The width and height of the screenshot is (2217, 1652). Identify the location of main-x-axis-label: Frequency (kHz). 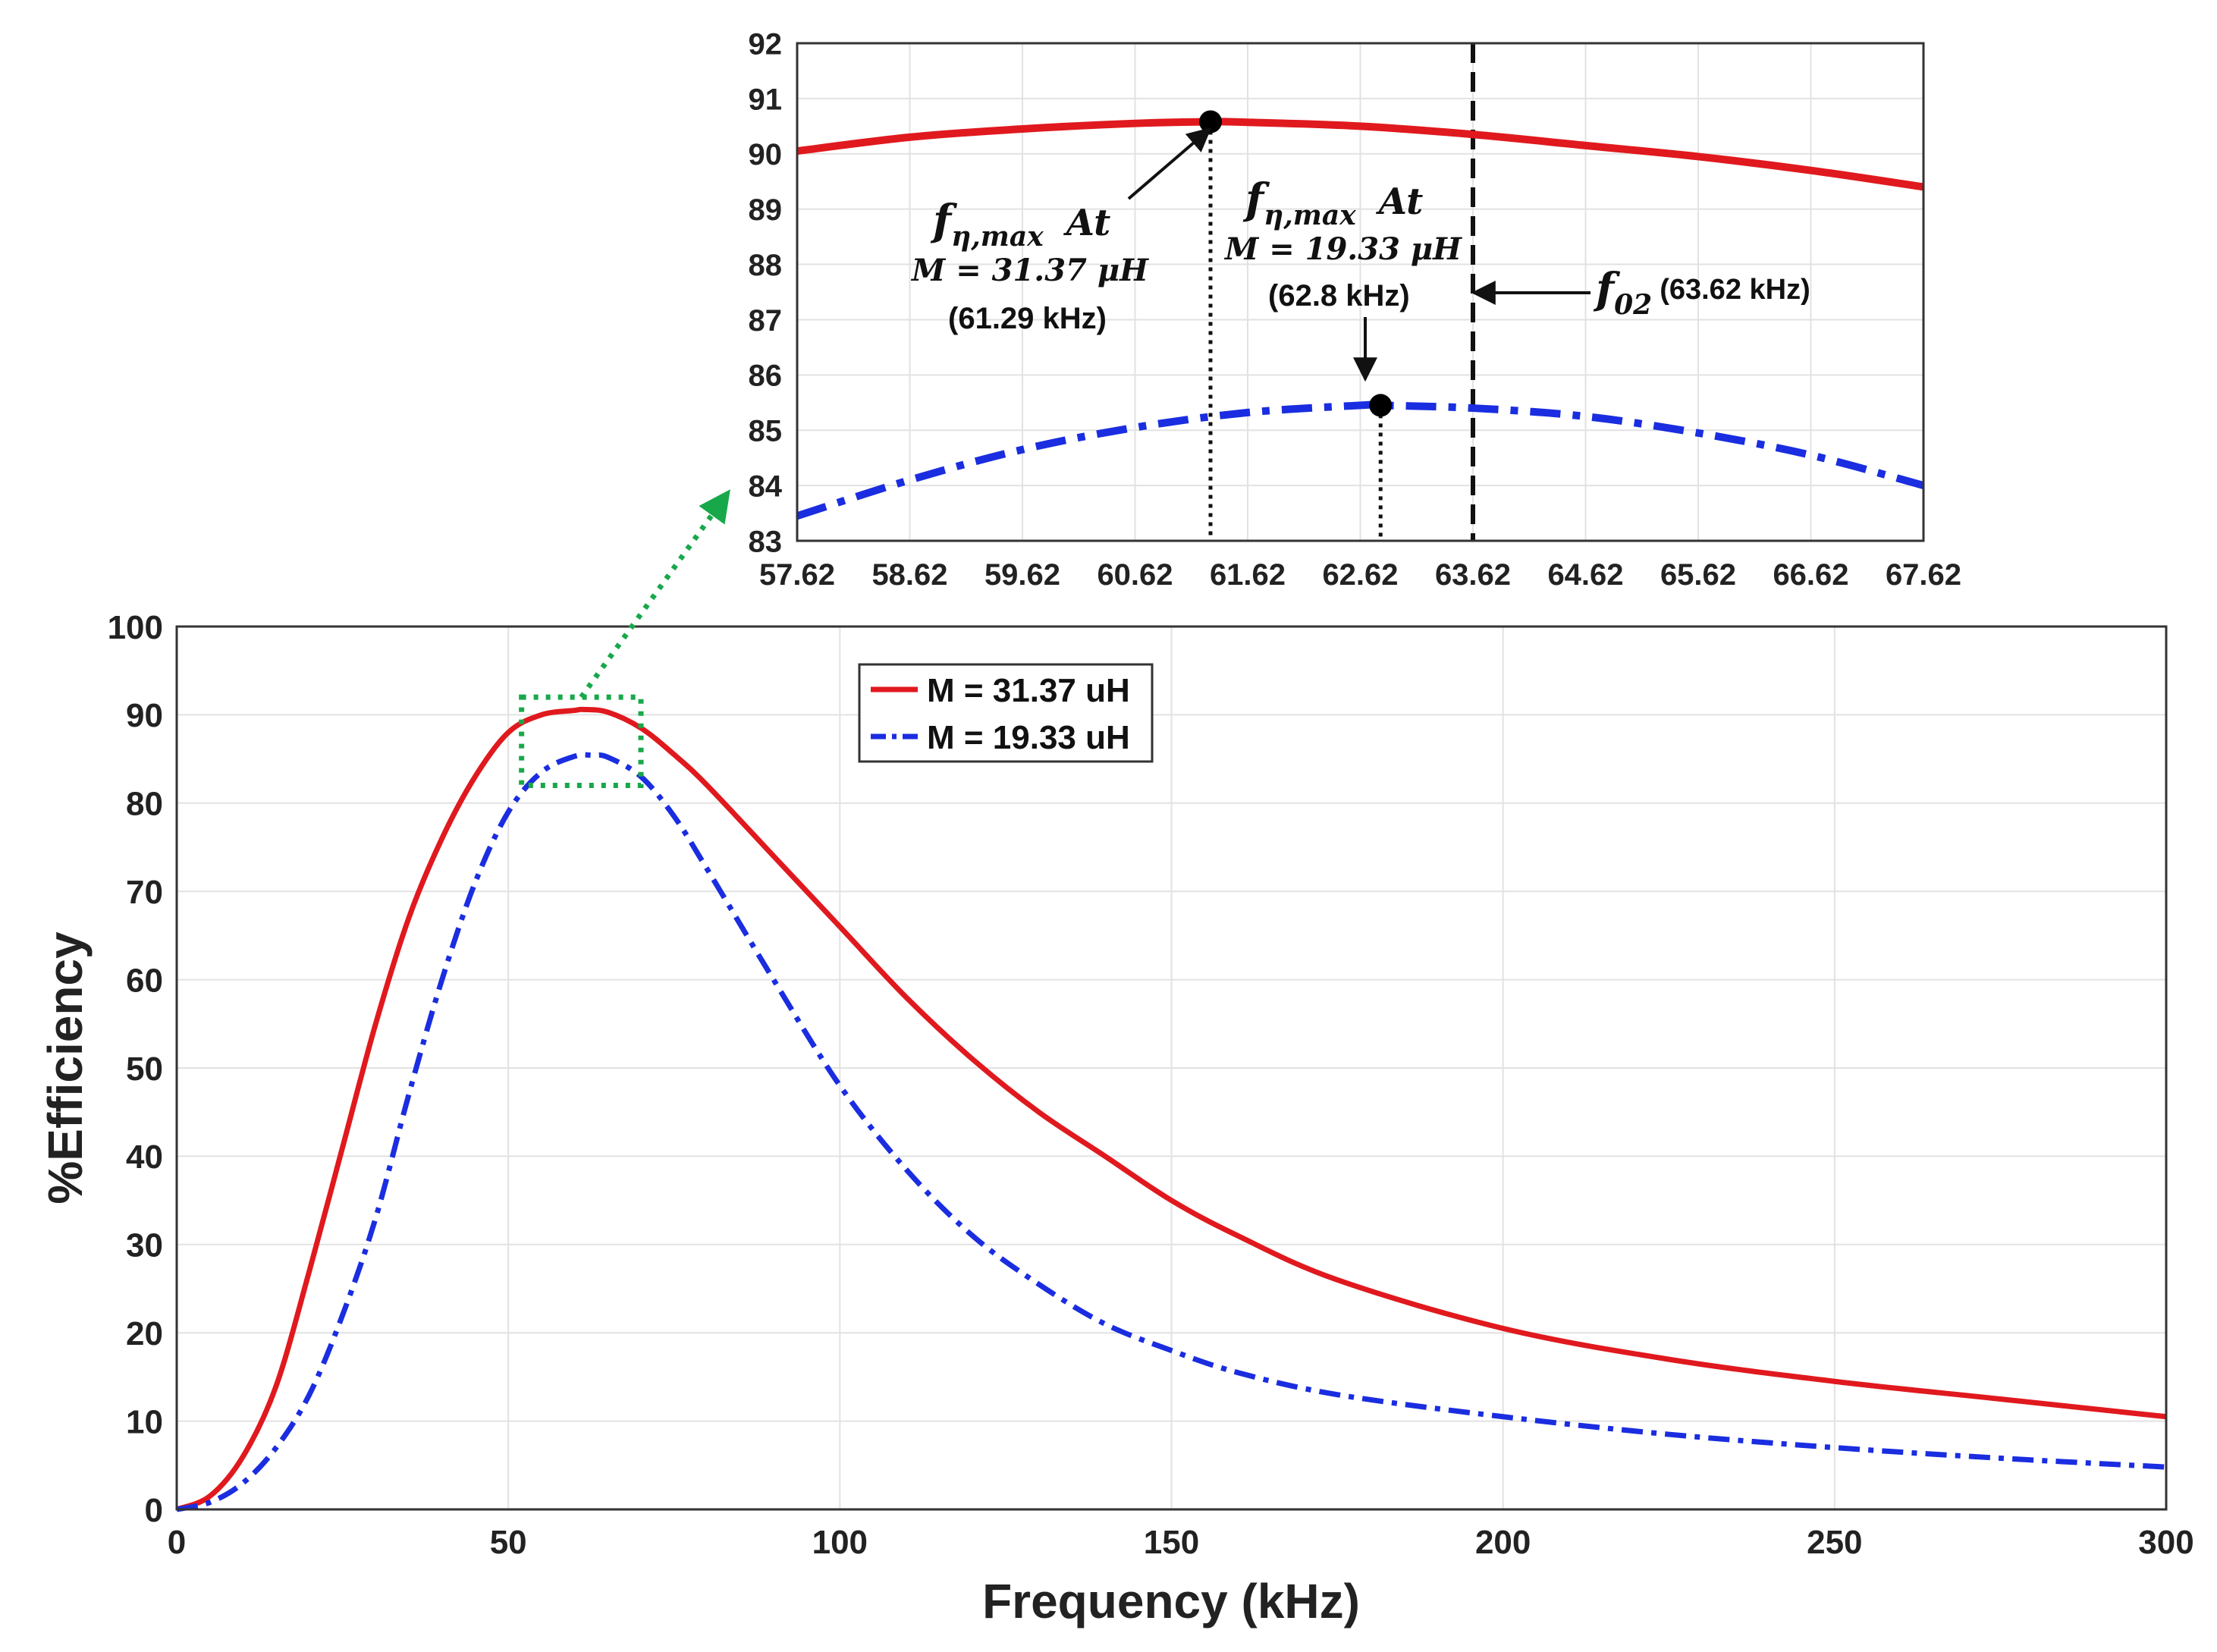
(1171, 1601).